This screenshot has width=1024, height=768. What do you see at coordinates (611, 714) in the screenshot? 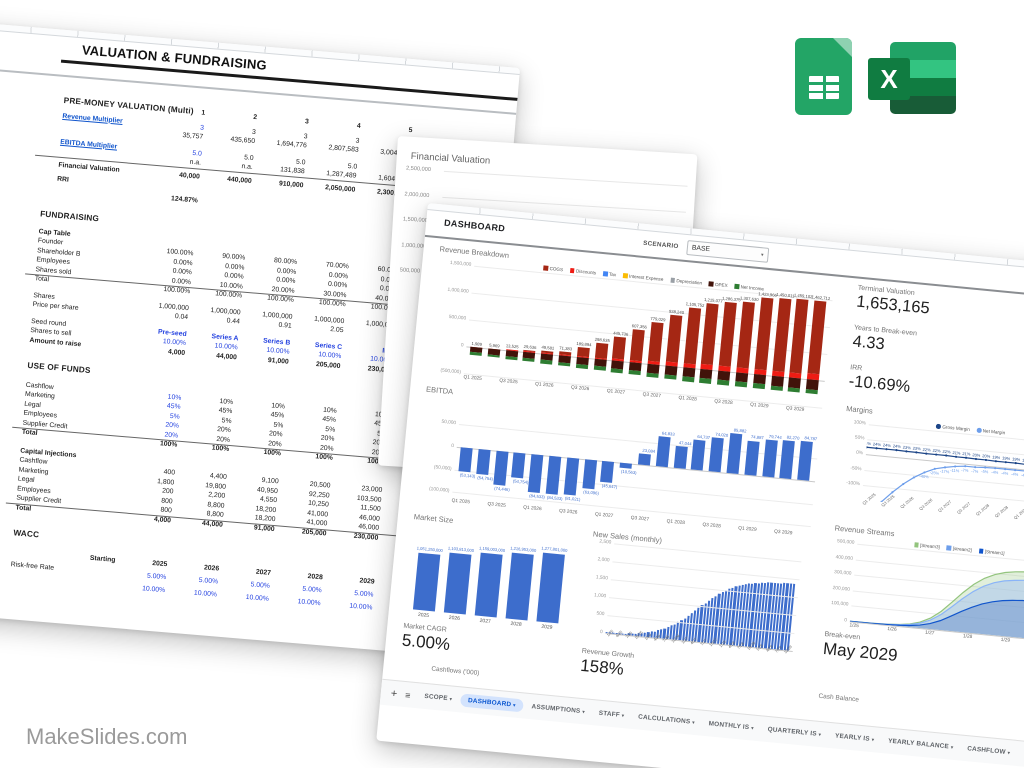
I see `sheet-tab-staff: STAFF ▾` at bounding box center [611, 714].